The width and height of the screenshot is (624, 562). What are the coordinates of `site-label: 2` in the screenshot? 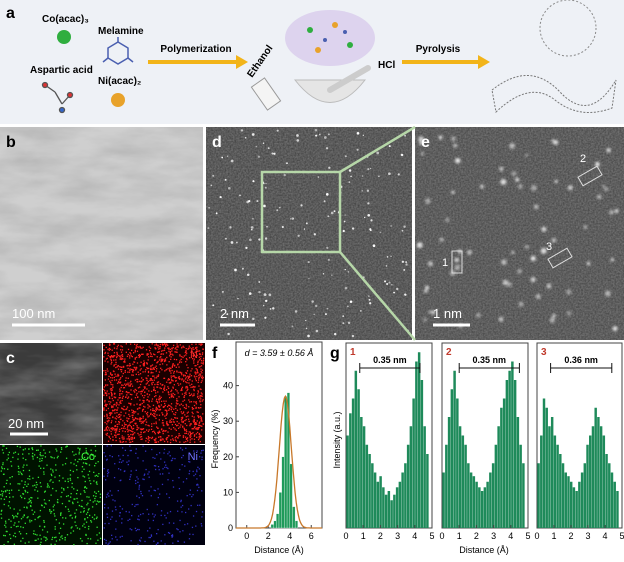 It's located at (583, 159).